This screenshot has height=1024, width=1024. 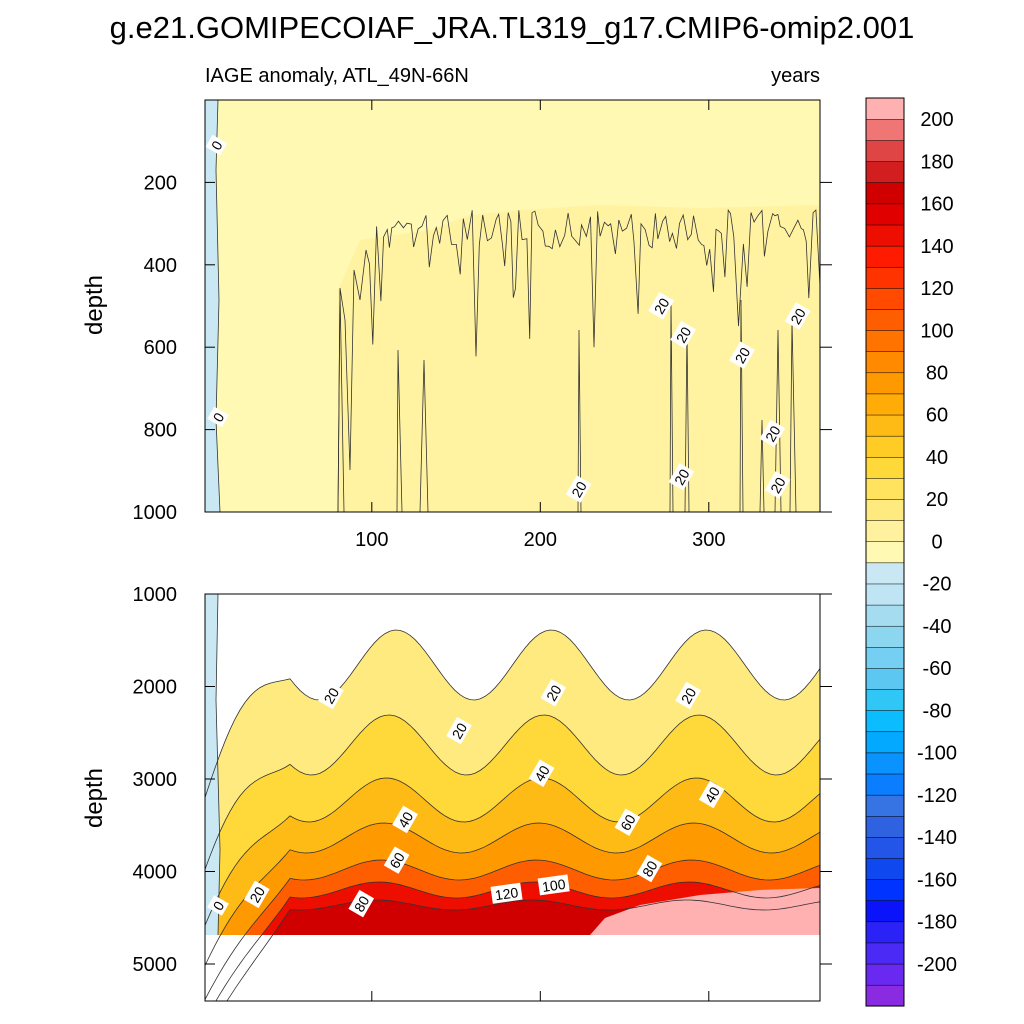 What do you see at coordinates (94, 798) in the screenshot?
I see `bottom-ylabel: depth` at bounding box center [94, 798].